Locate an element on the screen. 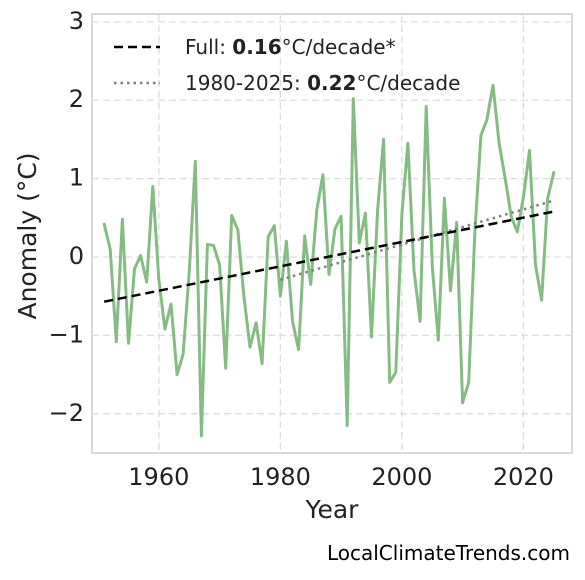  legend-recent-suffix: °C/decade is located at coordinates (408, 83).